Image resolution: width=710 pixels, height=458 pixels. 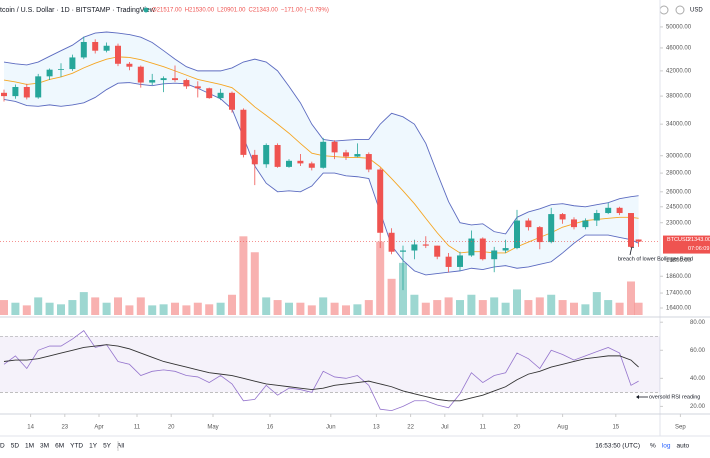 I want to click on range-button: 1Y, so click(x=93, y=446).